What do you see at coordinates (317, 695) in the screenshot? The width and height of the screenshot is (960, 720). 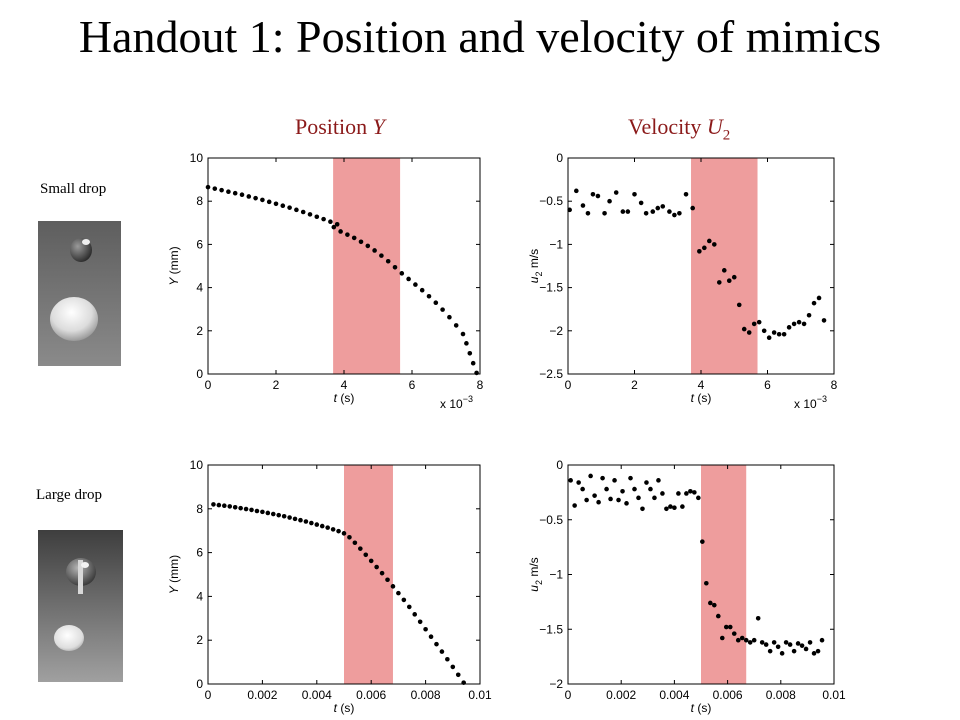 I see `x-tick-label: 0.004` at bounding box center [317, 695].